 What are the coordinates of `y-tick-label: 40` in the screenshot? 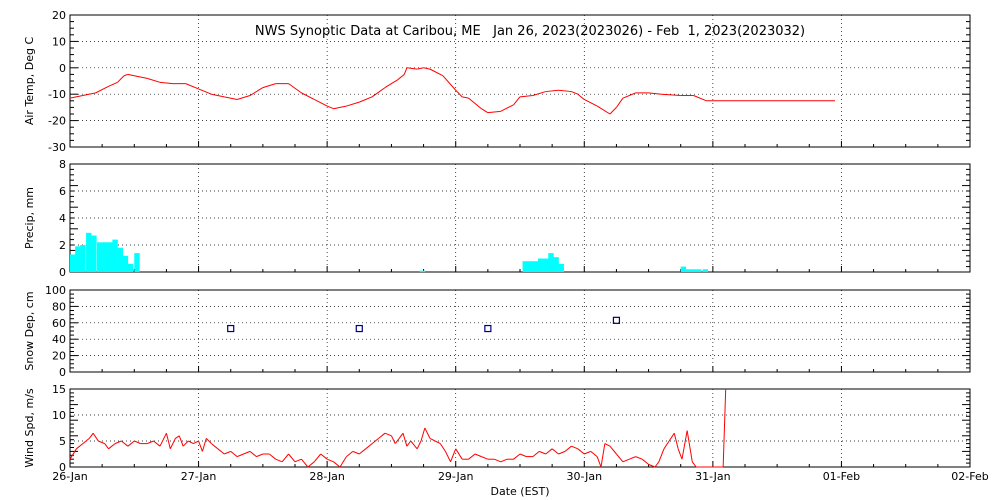 It's located at (59, 339).